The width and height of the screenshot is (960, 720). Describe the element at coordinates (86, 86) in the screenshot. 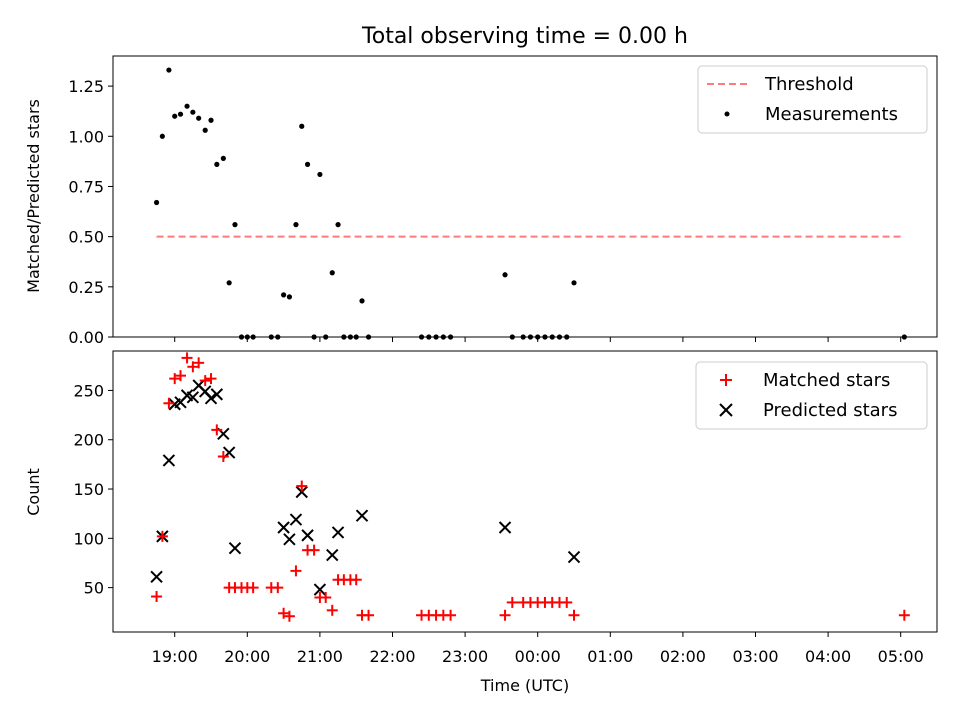

I see `top-y-tick-label: 1.25` at that location.